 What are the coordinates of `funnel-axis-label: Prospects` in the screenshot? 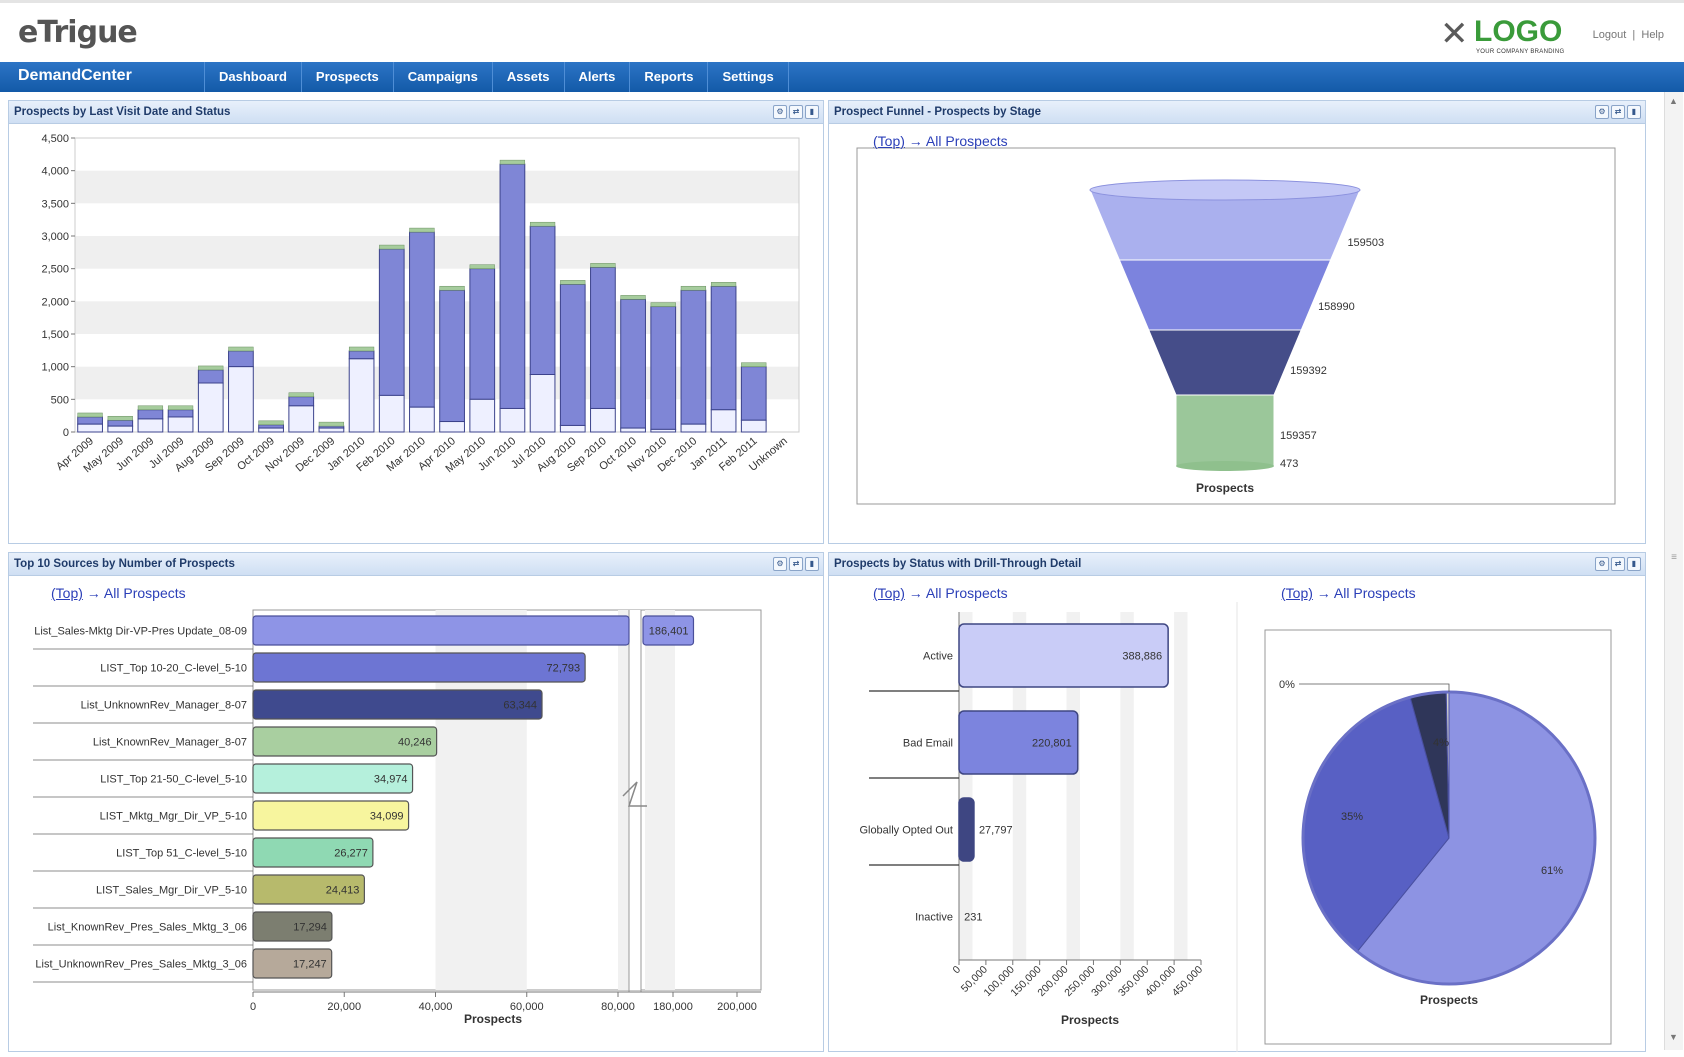 It's located at (1225, 488).